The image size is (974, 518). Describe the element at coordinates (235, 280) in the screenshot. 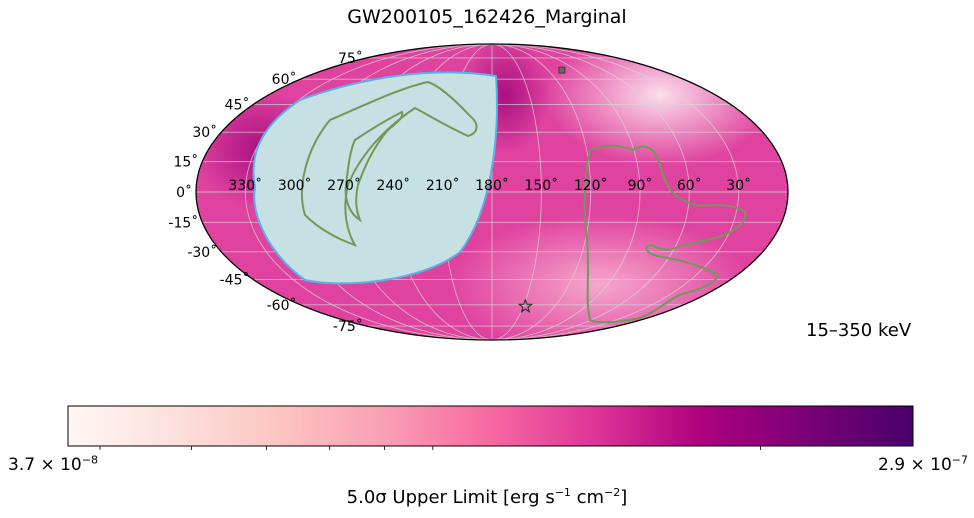

I see `dec-tick-label: -45˚` at that location.